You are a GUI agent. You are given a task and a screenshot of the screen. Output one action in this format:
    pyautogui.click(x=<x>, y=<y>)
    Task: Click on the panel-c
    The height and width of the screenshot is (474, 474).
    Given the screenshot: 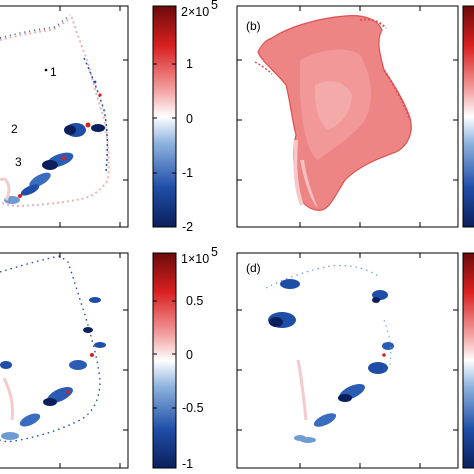 What is the action you would take?
    pyautogui.click(x=64, y=360)
    